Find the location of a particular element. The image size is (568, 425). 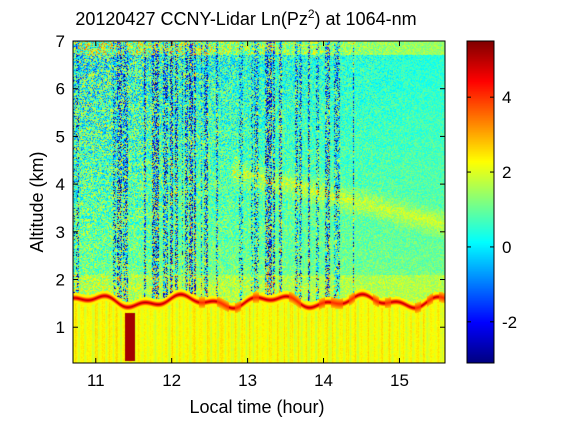

y-tick-label: 6 is located at coordinates (60, 89).